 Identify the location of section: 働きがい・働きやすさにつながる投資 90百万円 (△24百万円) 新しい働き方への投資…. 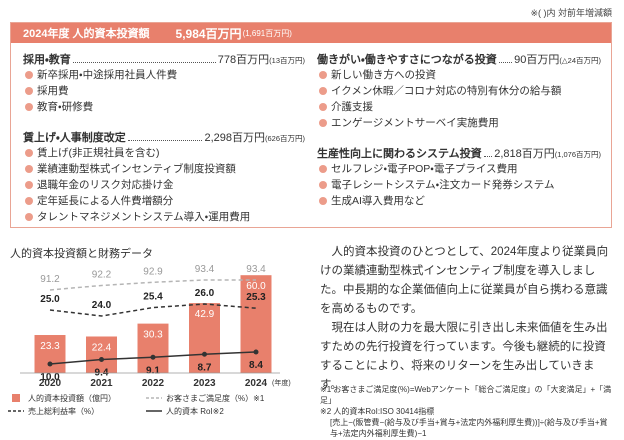
(459, 91).